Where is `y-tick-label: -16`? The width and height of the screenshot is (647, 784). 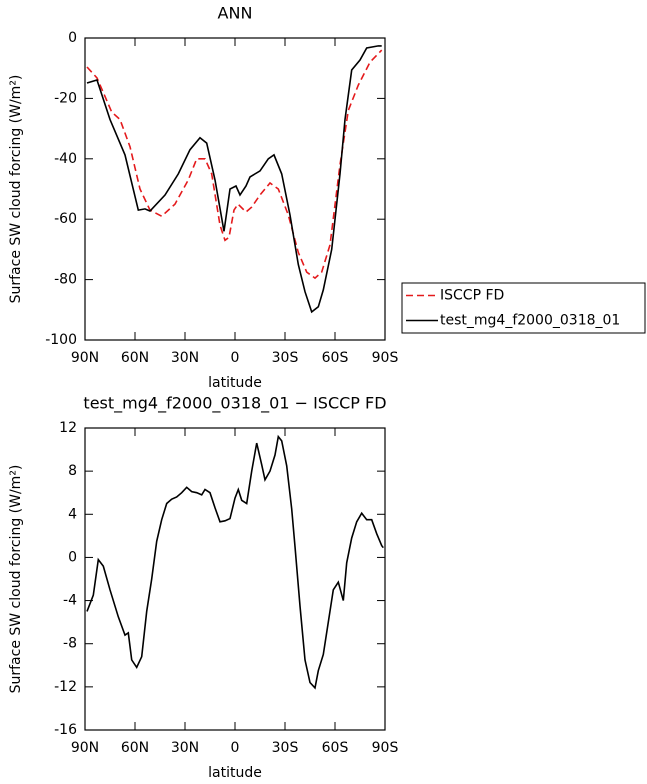
y-tick-label: -16 is located at coordinates (65, 730).